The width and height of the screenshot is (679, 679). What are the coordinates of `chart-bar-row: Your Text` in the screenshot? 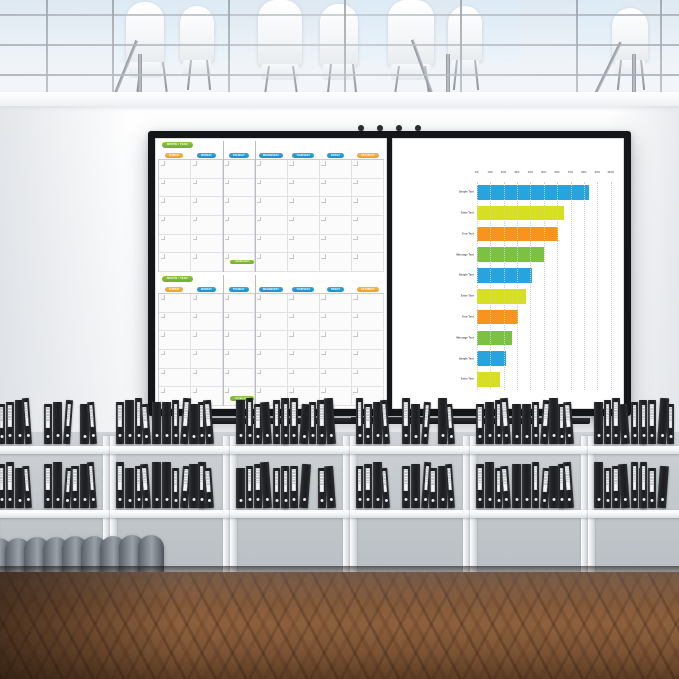 It's located at (536, 317).